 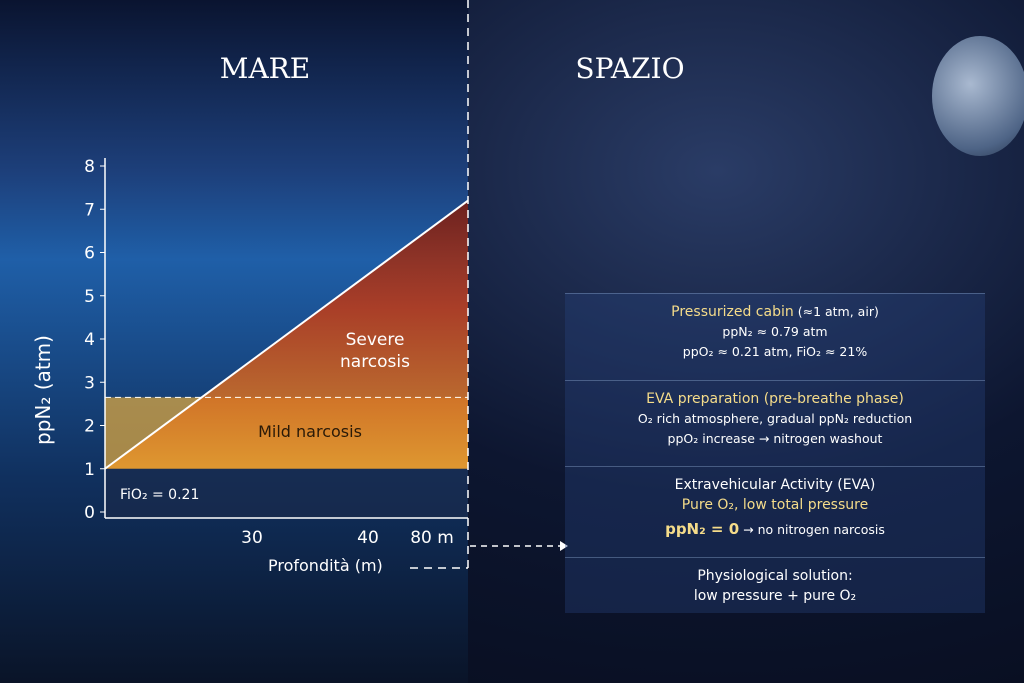 I want to click on panel-title-row: Extravehicular Activity (EVA), so click(x=775, y=485).